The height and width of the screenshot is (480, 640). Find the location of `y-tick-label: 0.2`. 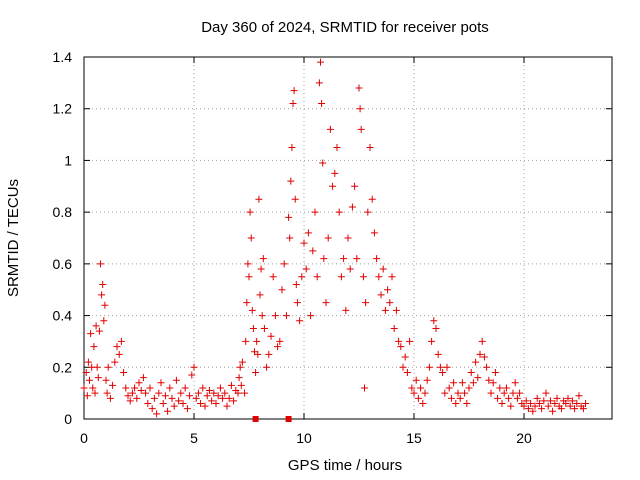

y-tick-label: 0.2 is located at coordinates (63, 367).